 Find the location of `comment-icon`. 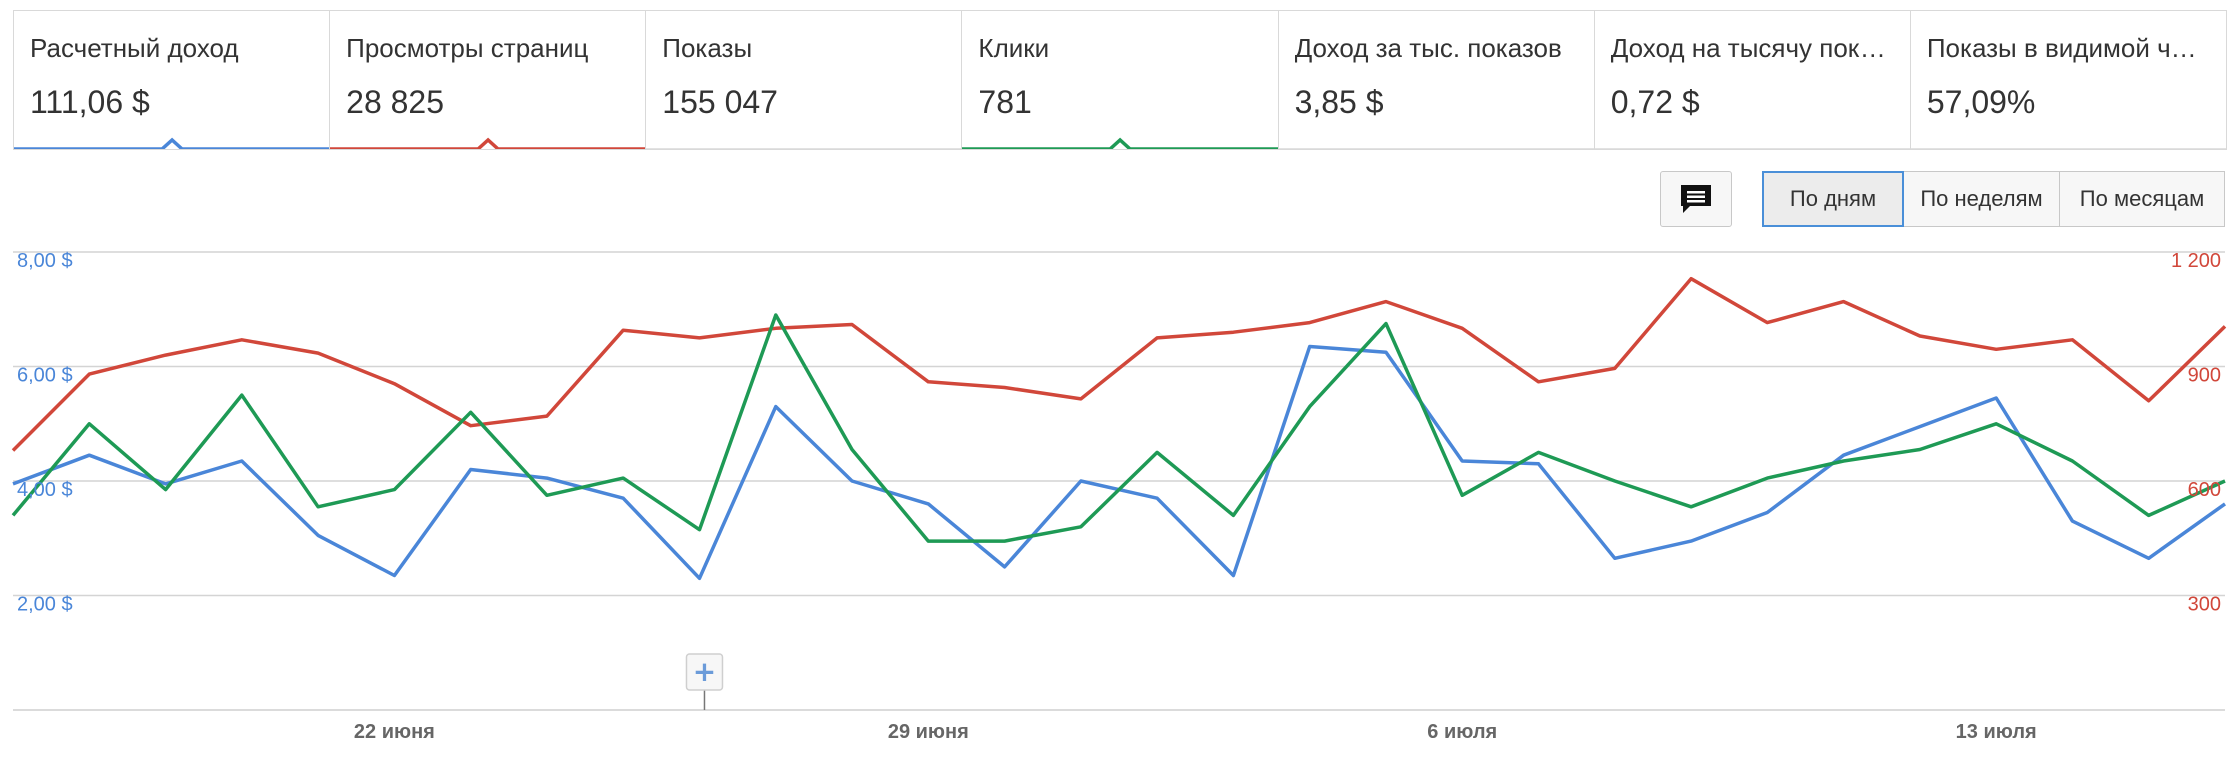

comment-icon is located at coordinates (1696, 199).